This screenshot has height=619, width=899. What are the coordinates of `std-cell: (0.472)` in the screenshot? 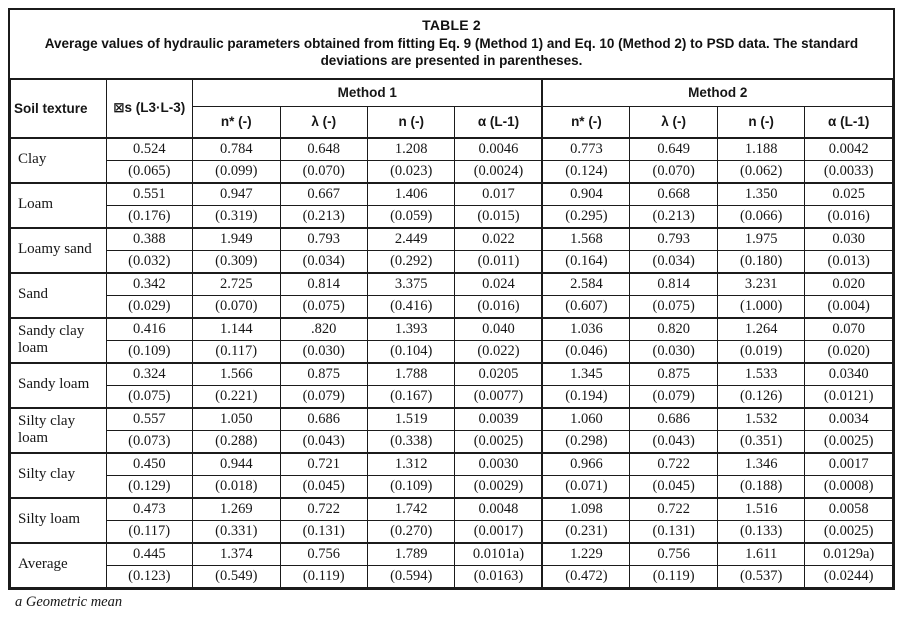 It's located at (586, 576).